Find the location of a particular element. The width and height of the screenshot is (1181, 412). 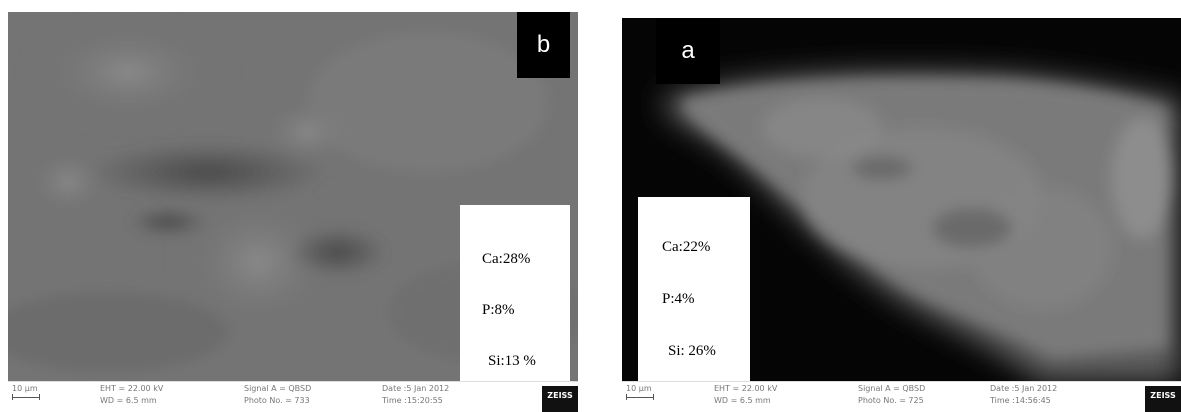

eds-composition-box-b: Ca:28% P:8% Si:13 % is located at coordinates (515, 293).